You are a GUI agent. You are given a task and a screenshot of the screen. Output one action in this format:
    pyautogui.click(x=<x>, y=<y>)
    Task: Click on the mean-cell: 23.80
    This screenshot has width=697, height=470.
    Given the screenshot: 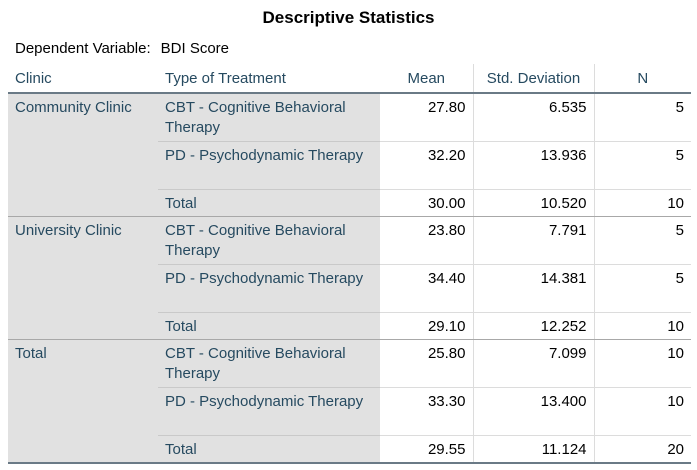 What is the action you would take?
    pyautogui.click(x=427, y=240)
    